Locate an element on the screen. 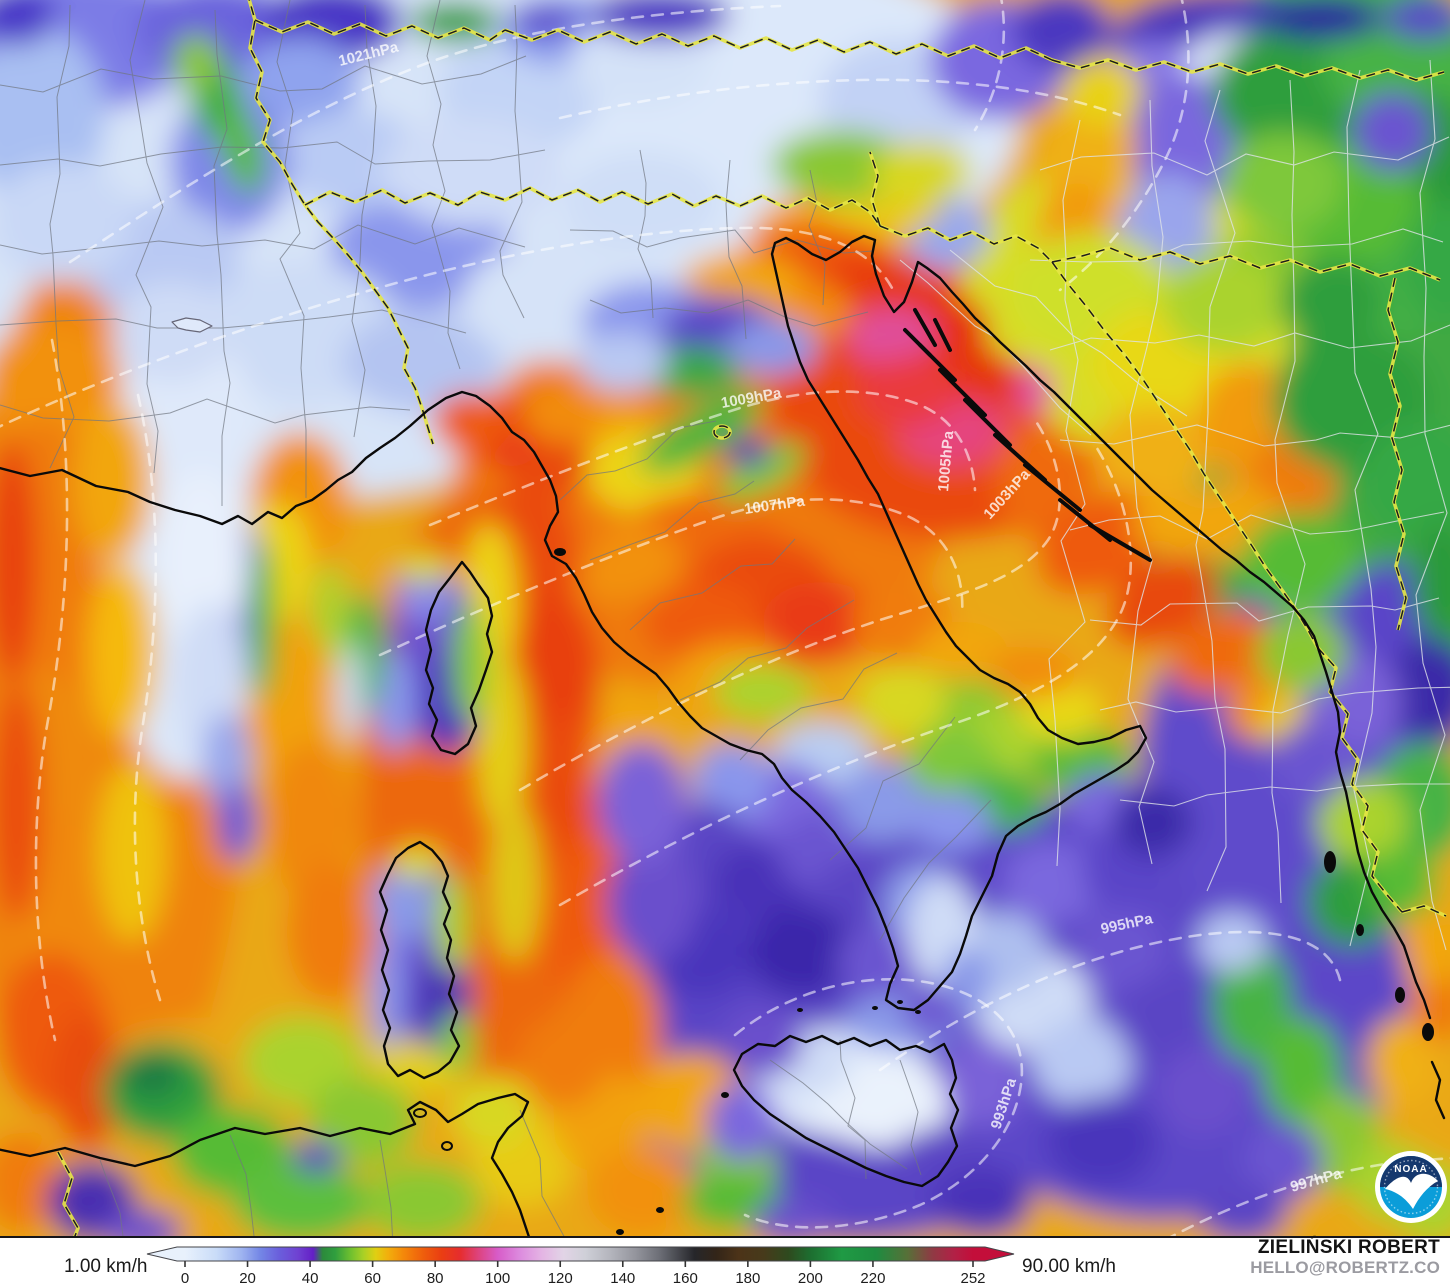 The width and height of the screenshot is (1450, 1287). legend-tick-label: 220 is located at coordinates (872, 1278).